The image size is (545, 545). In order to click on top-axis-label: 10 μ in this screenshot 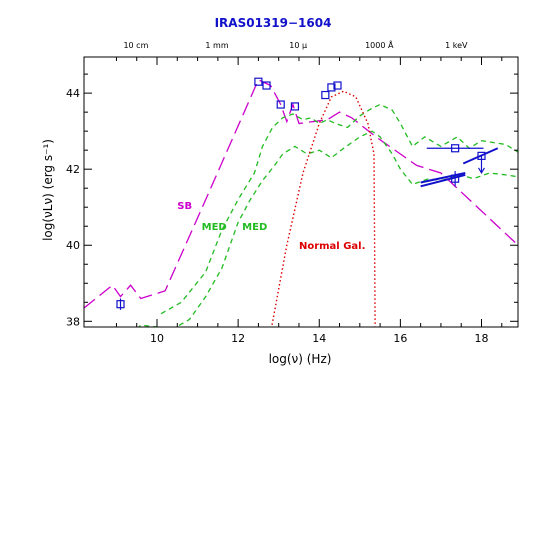, I will do `click(298, 45)`.